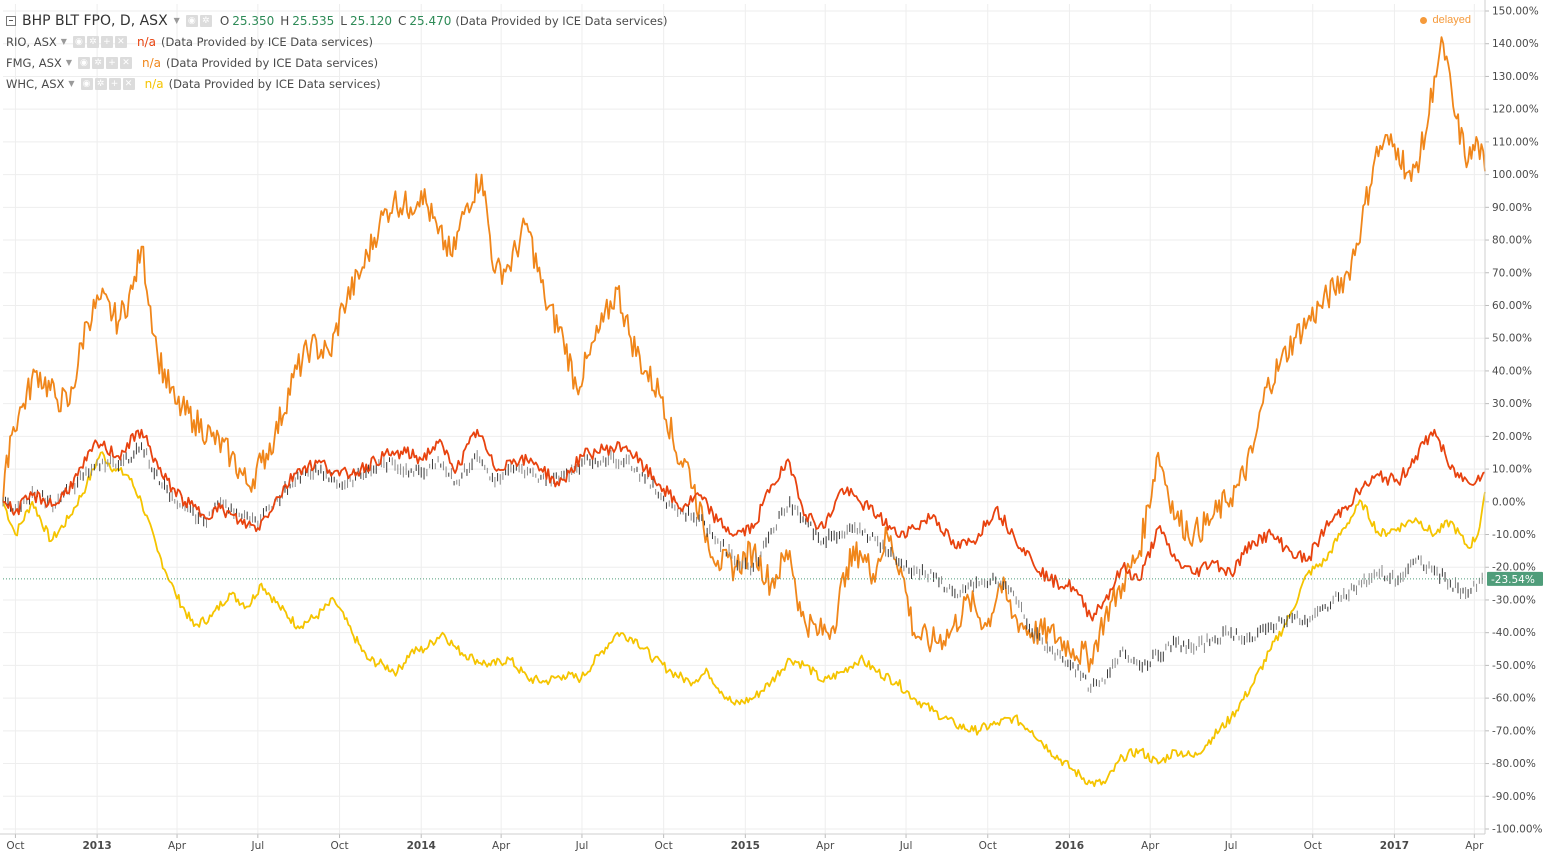 Image resolution: width=1547 pixels, height=856 pixels. Describe the element at coordinates (1517, 830) in the screenshot. I see `y-tick-label: -100.00%` at that location.